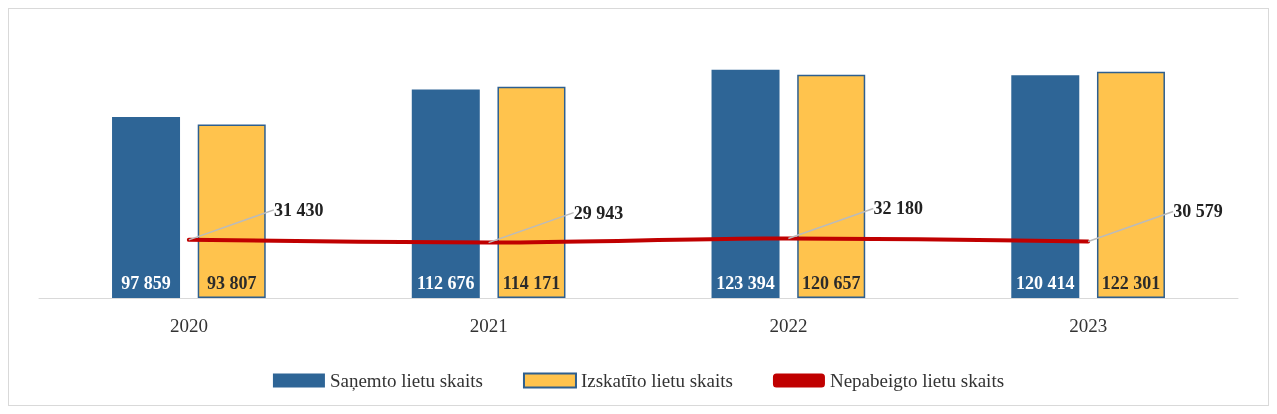 This screenshot has width=1277, height=414. Describe the element at coordinates (1198, 211) in the screenshot. I see `data-label: 30 579` at that location.